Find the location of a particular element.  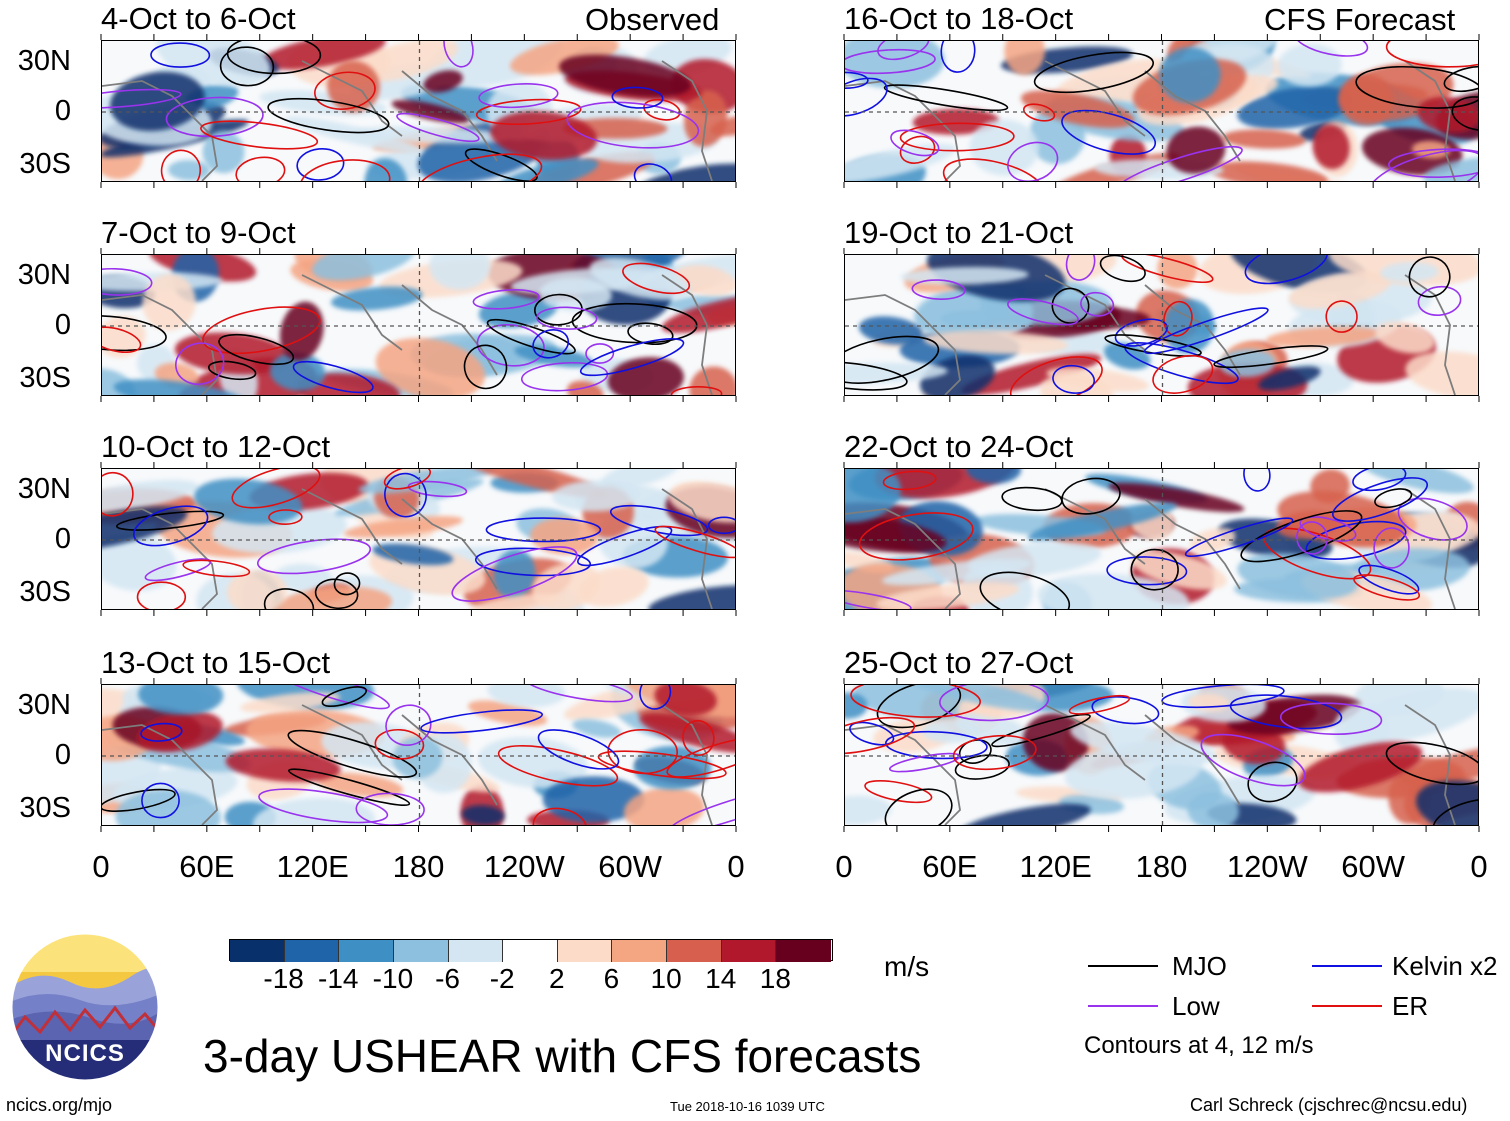

lon-tick-label: 120E is located at coordinates (312, 866).